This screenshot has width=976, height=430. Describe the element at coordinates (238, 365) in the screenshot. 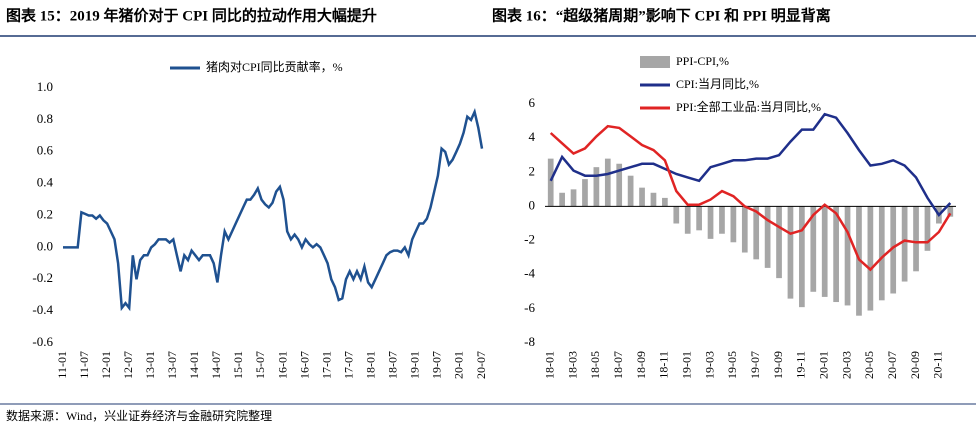

I see `x-tick-label: 15-01` at that location.